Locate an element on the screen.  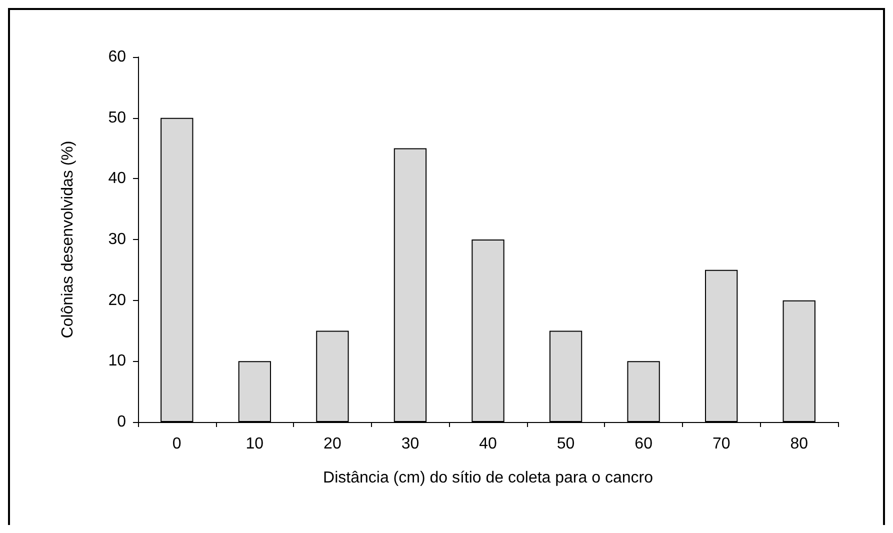
x-tick-label: 80 is located at coordinates (799, 444).